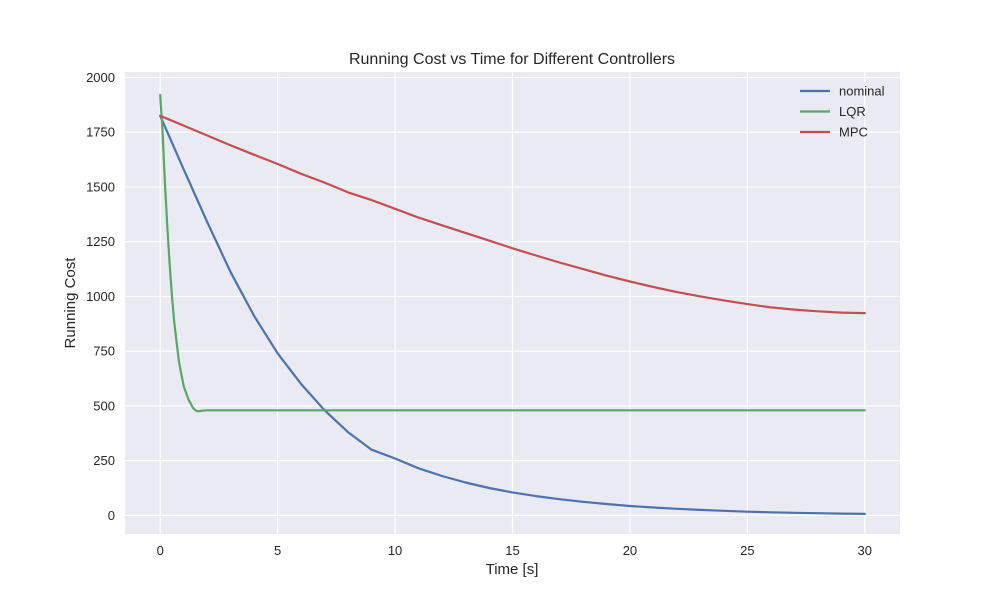 This screenshot has width=1000, height=600. I want to click on y-tick-label: 1500, so click(100, 186).